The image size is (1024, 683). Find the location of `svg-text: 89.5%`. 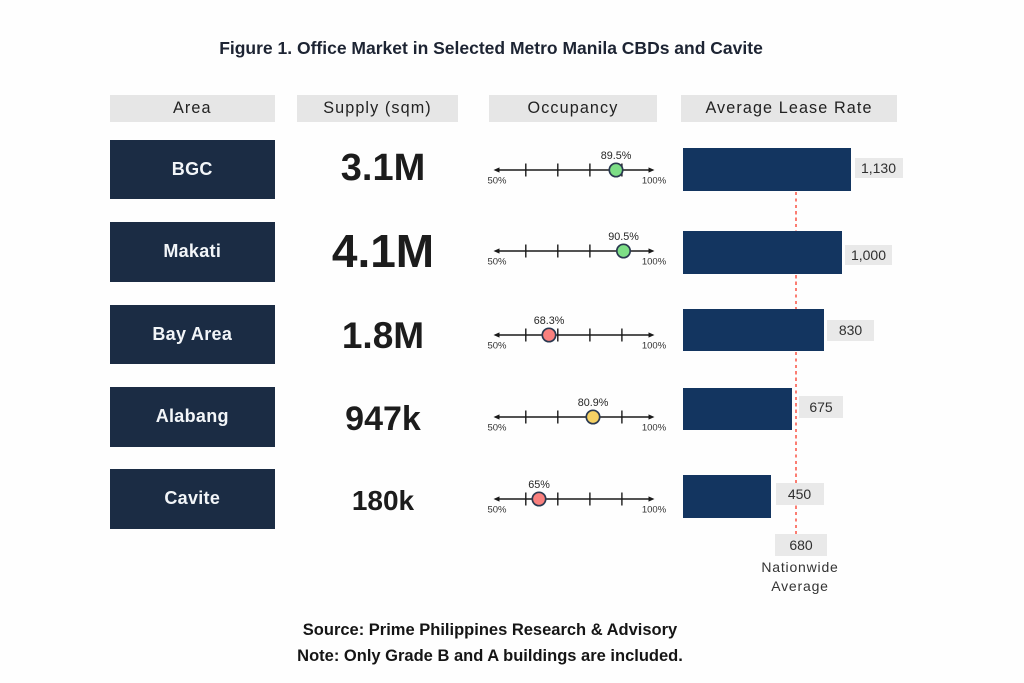

svg-text: 89.5% is located at coordinates (616, 156).